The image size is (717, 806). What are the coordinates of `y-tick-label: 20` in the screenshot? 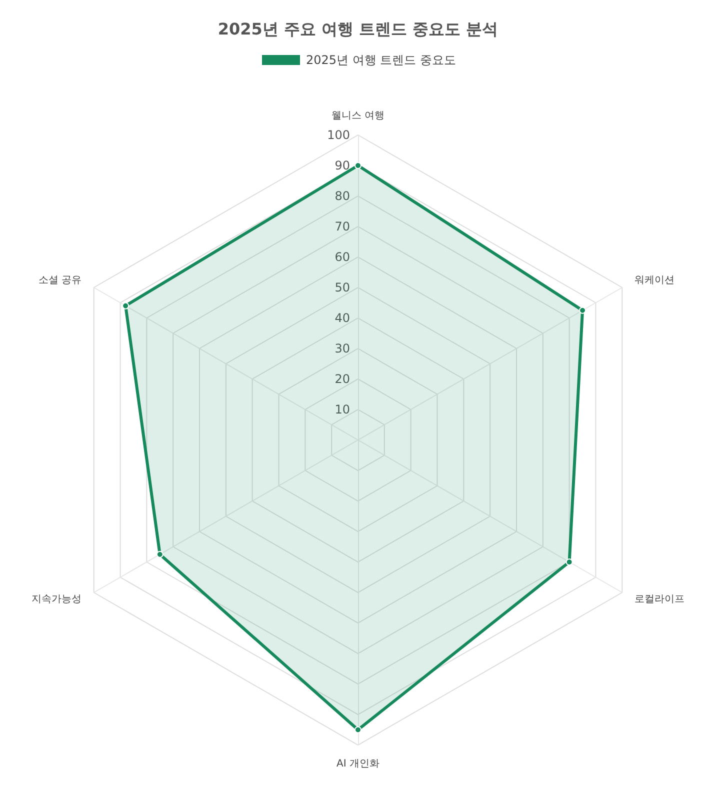 It's located at (342, 379).